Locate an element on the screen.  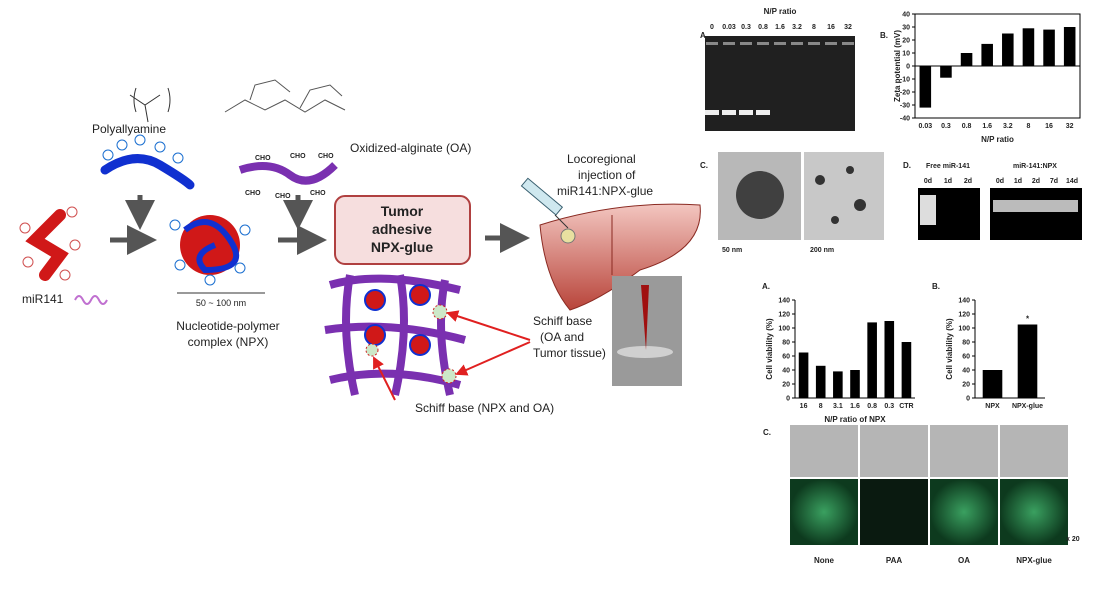
lane-label: 3.2 is located at coordinates (797, 27).